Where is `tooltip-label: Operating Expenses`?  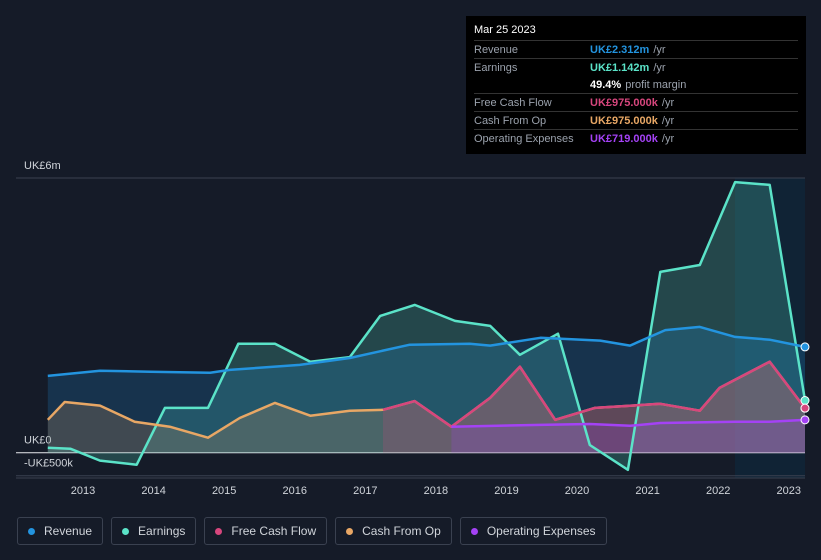 tooltip-label: Operating Expenses is located at coordinates (524, 138).